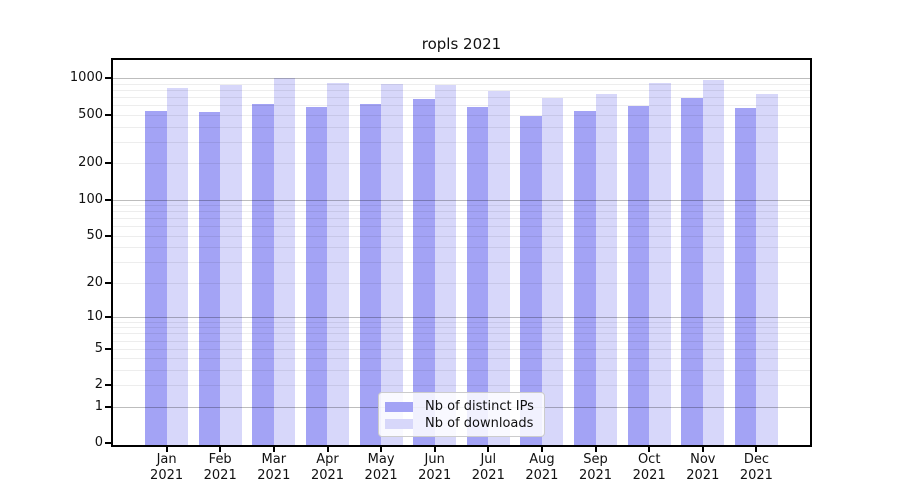 The width and height of the screenshot is (900, 500). Describe the element at coordinates (756, 449) in the screenshot. I see `x-tick-mark-dec` at that location.